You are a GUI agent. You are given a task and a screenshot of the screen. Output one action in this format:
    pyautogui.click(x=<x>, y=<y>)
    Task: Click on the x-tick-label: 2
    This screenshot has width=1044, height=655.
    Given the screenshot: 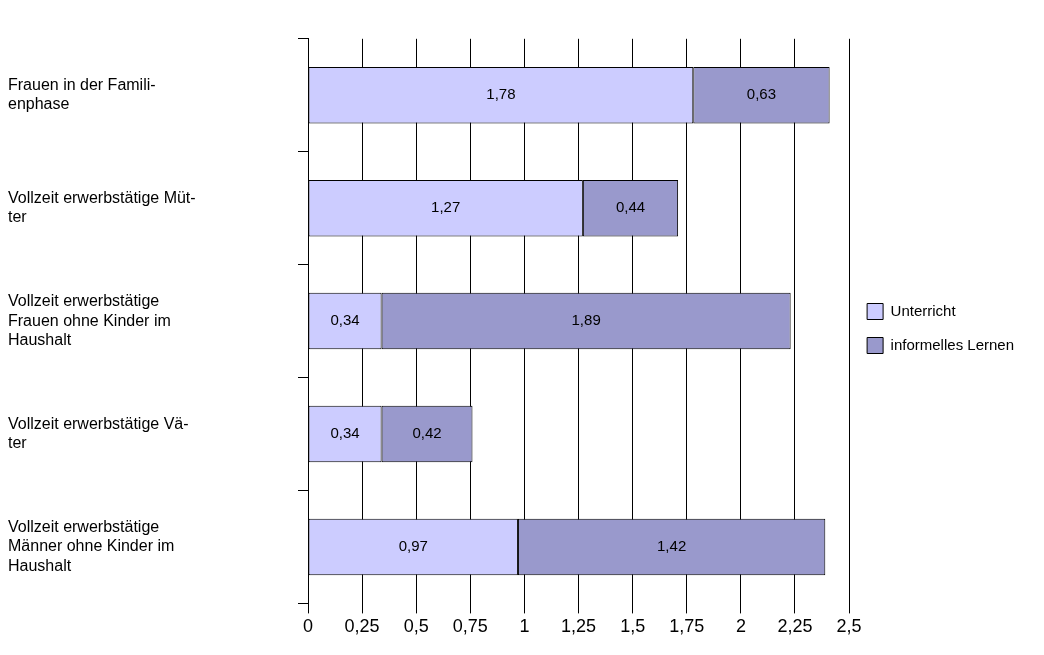 What is the action you would take?
    pyautogui.click(x=740, y=626)
    